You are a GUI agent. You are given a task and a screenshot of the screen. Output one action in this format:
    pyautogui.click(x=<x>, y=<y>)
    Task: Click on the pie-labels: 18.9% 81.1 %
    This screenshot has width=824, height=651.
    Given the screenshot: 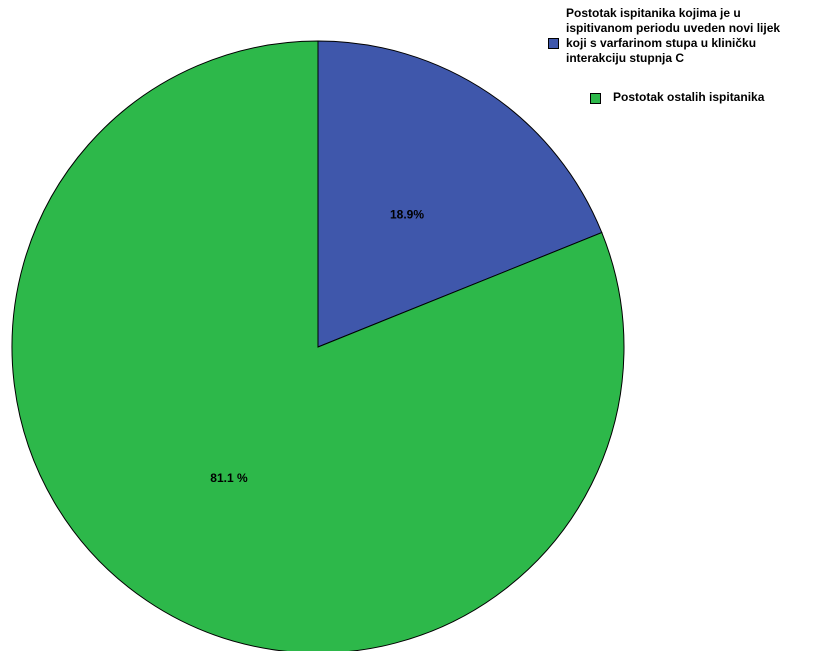 What is the action you would take?
    pyautogui.click(x=317, y=346)
    